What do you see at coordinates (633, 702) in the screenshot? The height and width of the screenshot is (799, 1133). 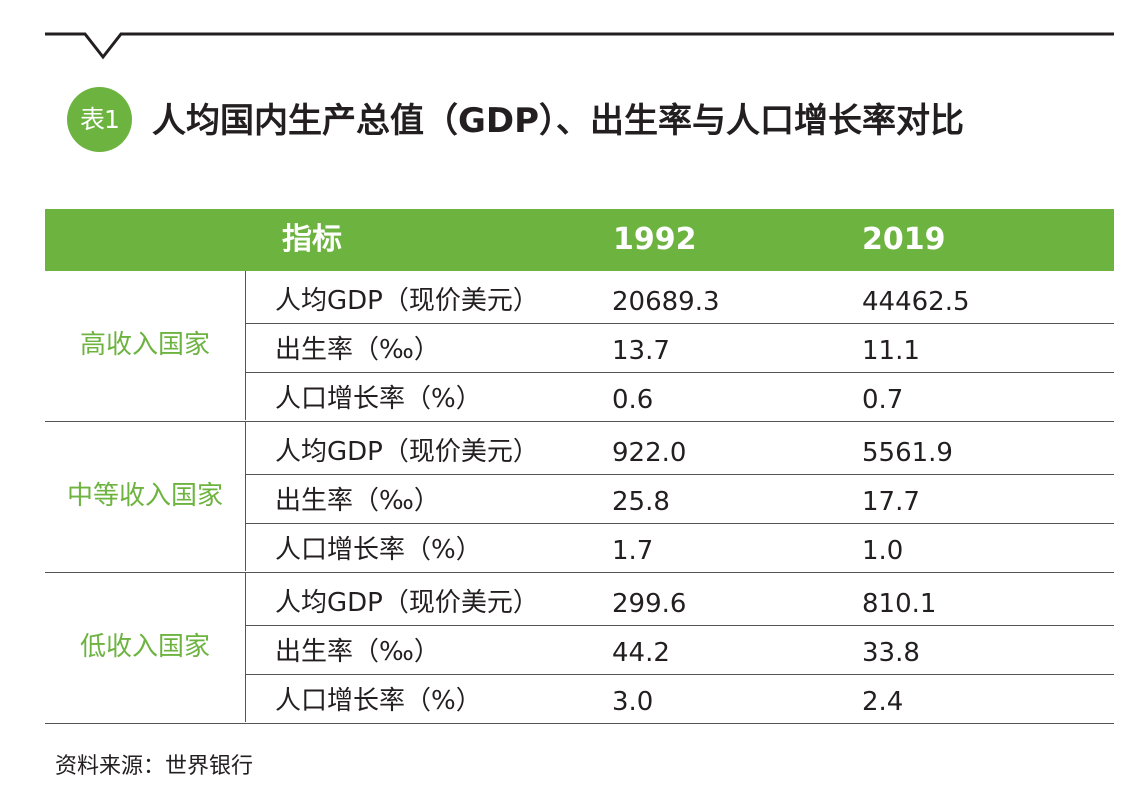 I see `value-1992: 3.0` at bounding box center [633, 702].